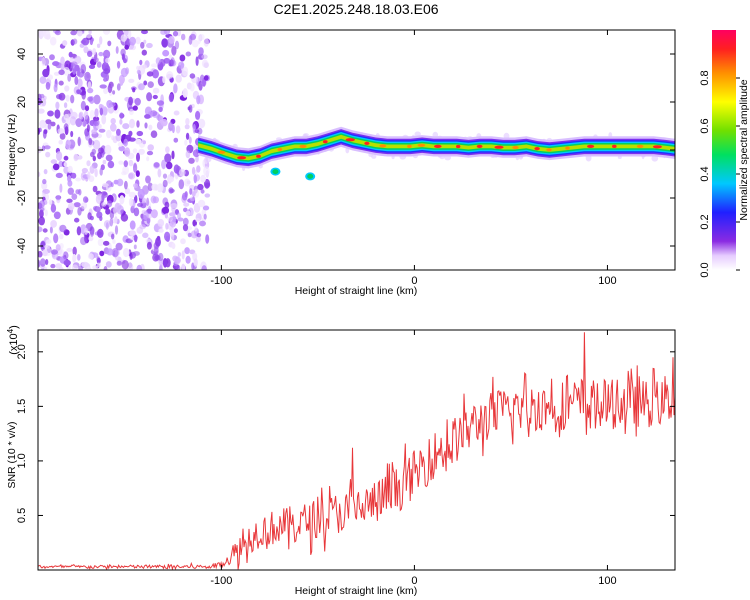 Image resolution: width=750 pixels, height=600 pixels. Describe the element at coordinates (356, 591) in the screenshot. I see `snr-x-label: Height of straight line (km)` at that location.